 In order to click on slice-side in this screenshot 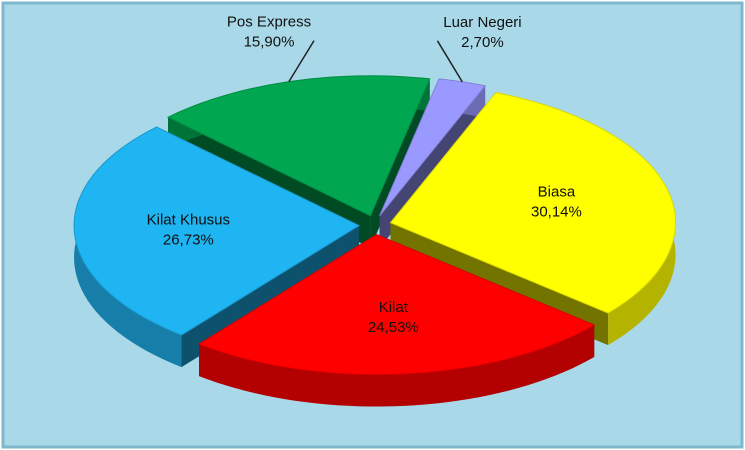, I will do `click(397, 365)`.